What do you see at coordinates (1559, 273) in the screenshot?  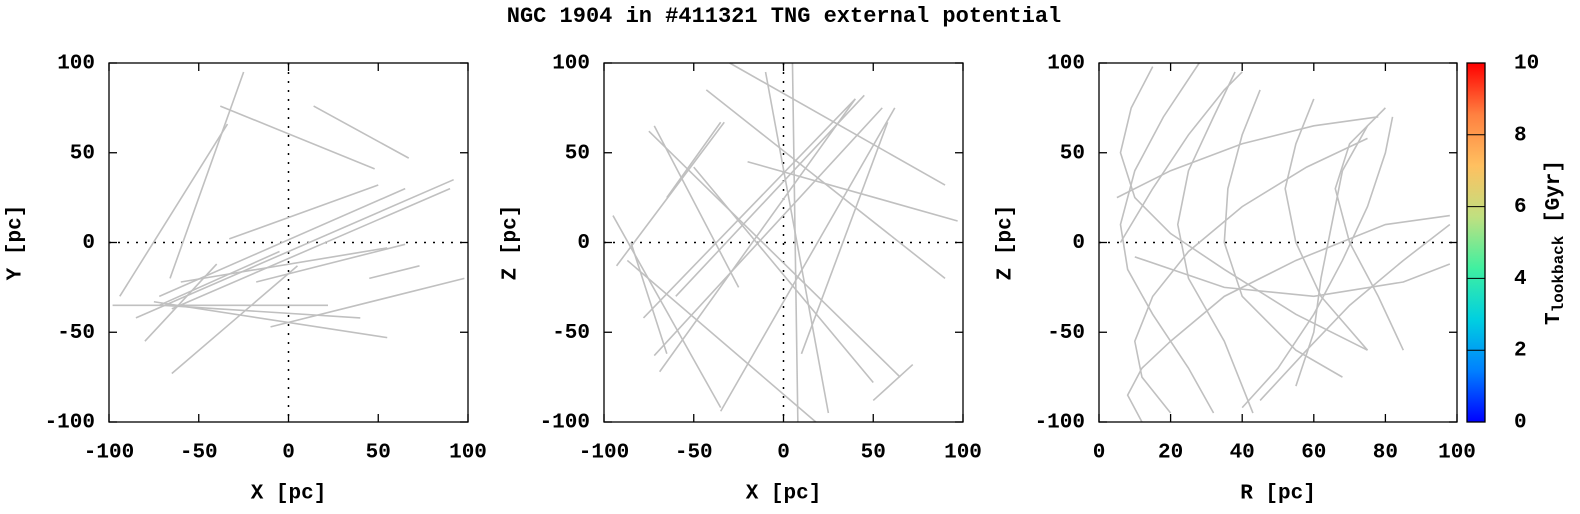 I see `colorbar-label-sub: lookback` at bounding box center [1559, 273].